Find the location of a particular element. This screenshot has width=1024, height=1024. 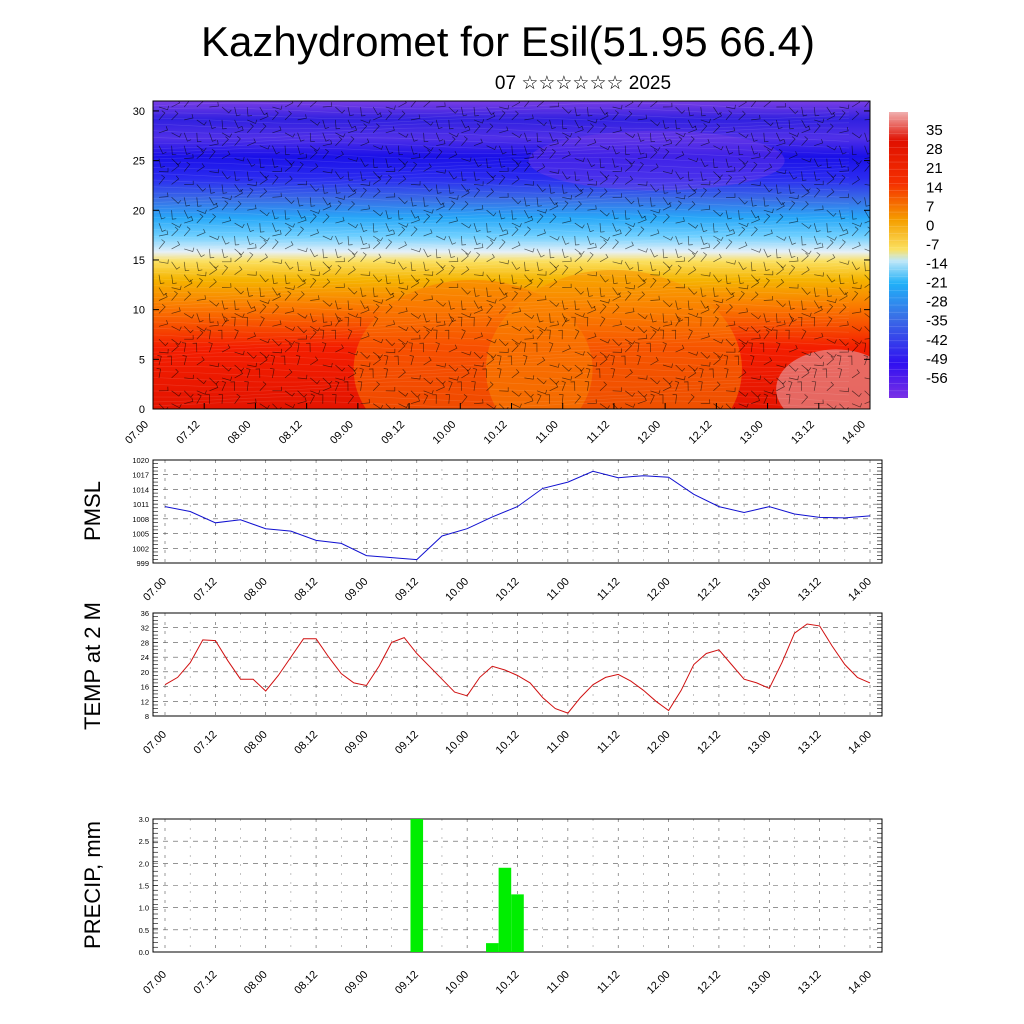

field-x-tick-label: 11.12 is located at coordinates (598, 432).